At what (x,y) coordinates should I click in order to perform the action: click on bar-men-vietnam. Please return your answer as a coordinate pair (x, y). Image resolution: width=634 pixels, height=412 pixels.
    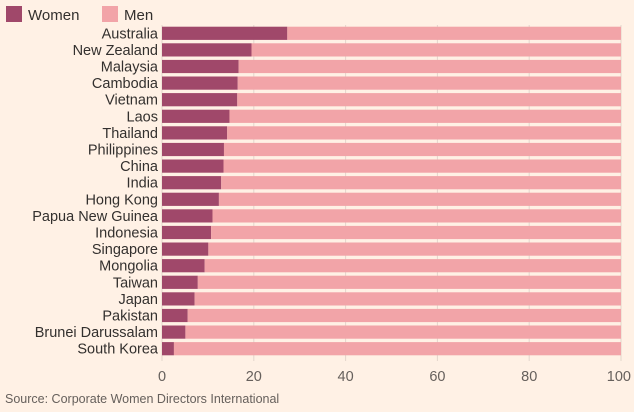
    Looking at the image, I should click on (429, 100).